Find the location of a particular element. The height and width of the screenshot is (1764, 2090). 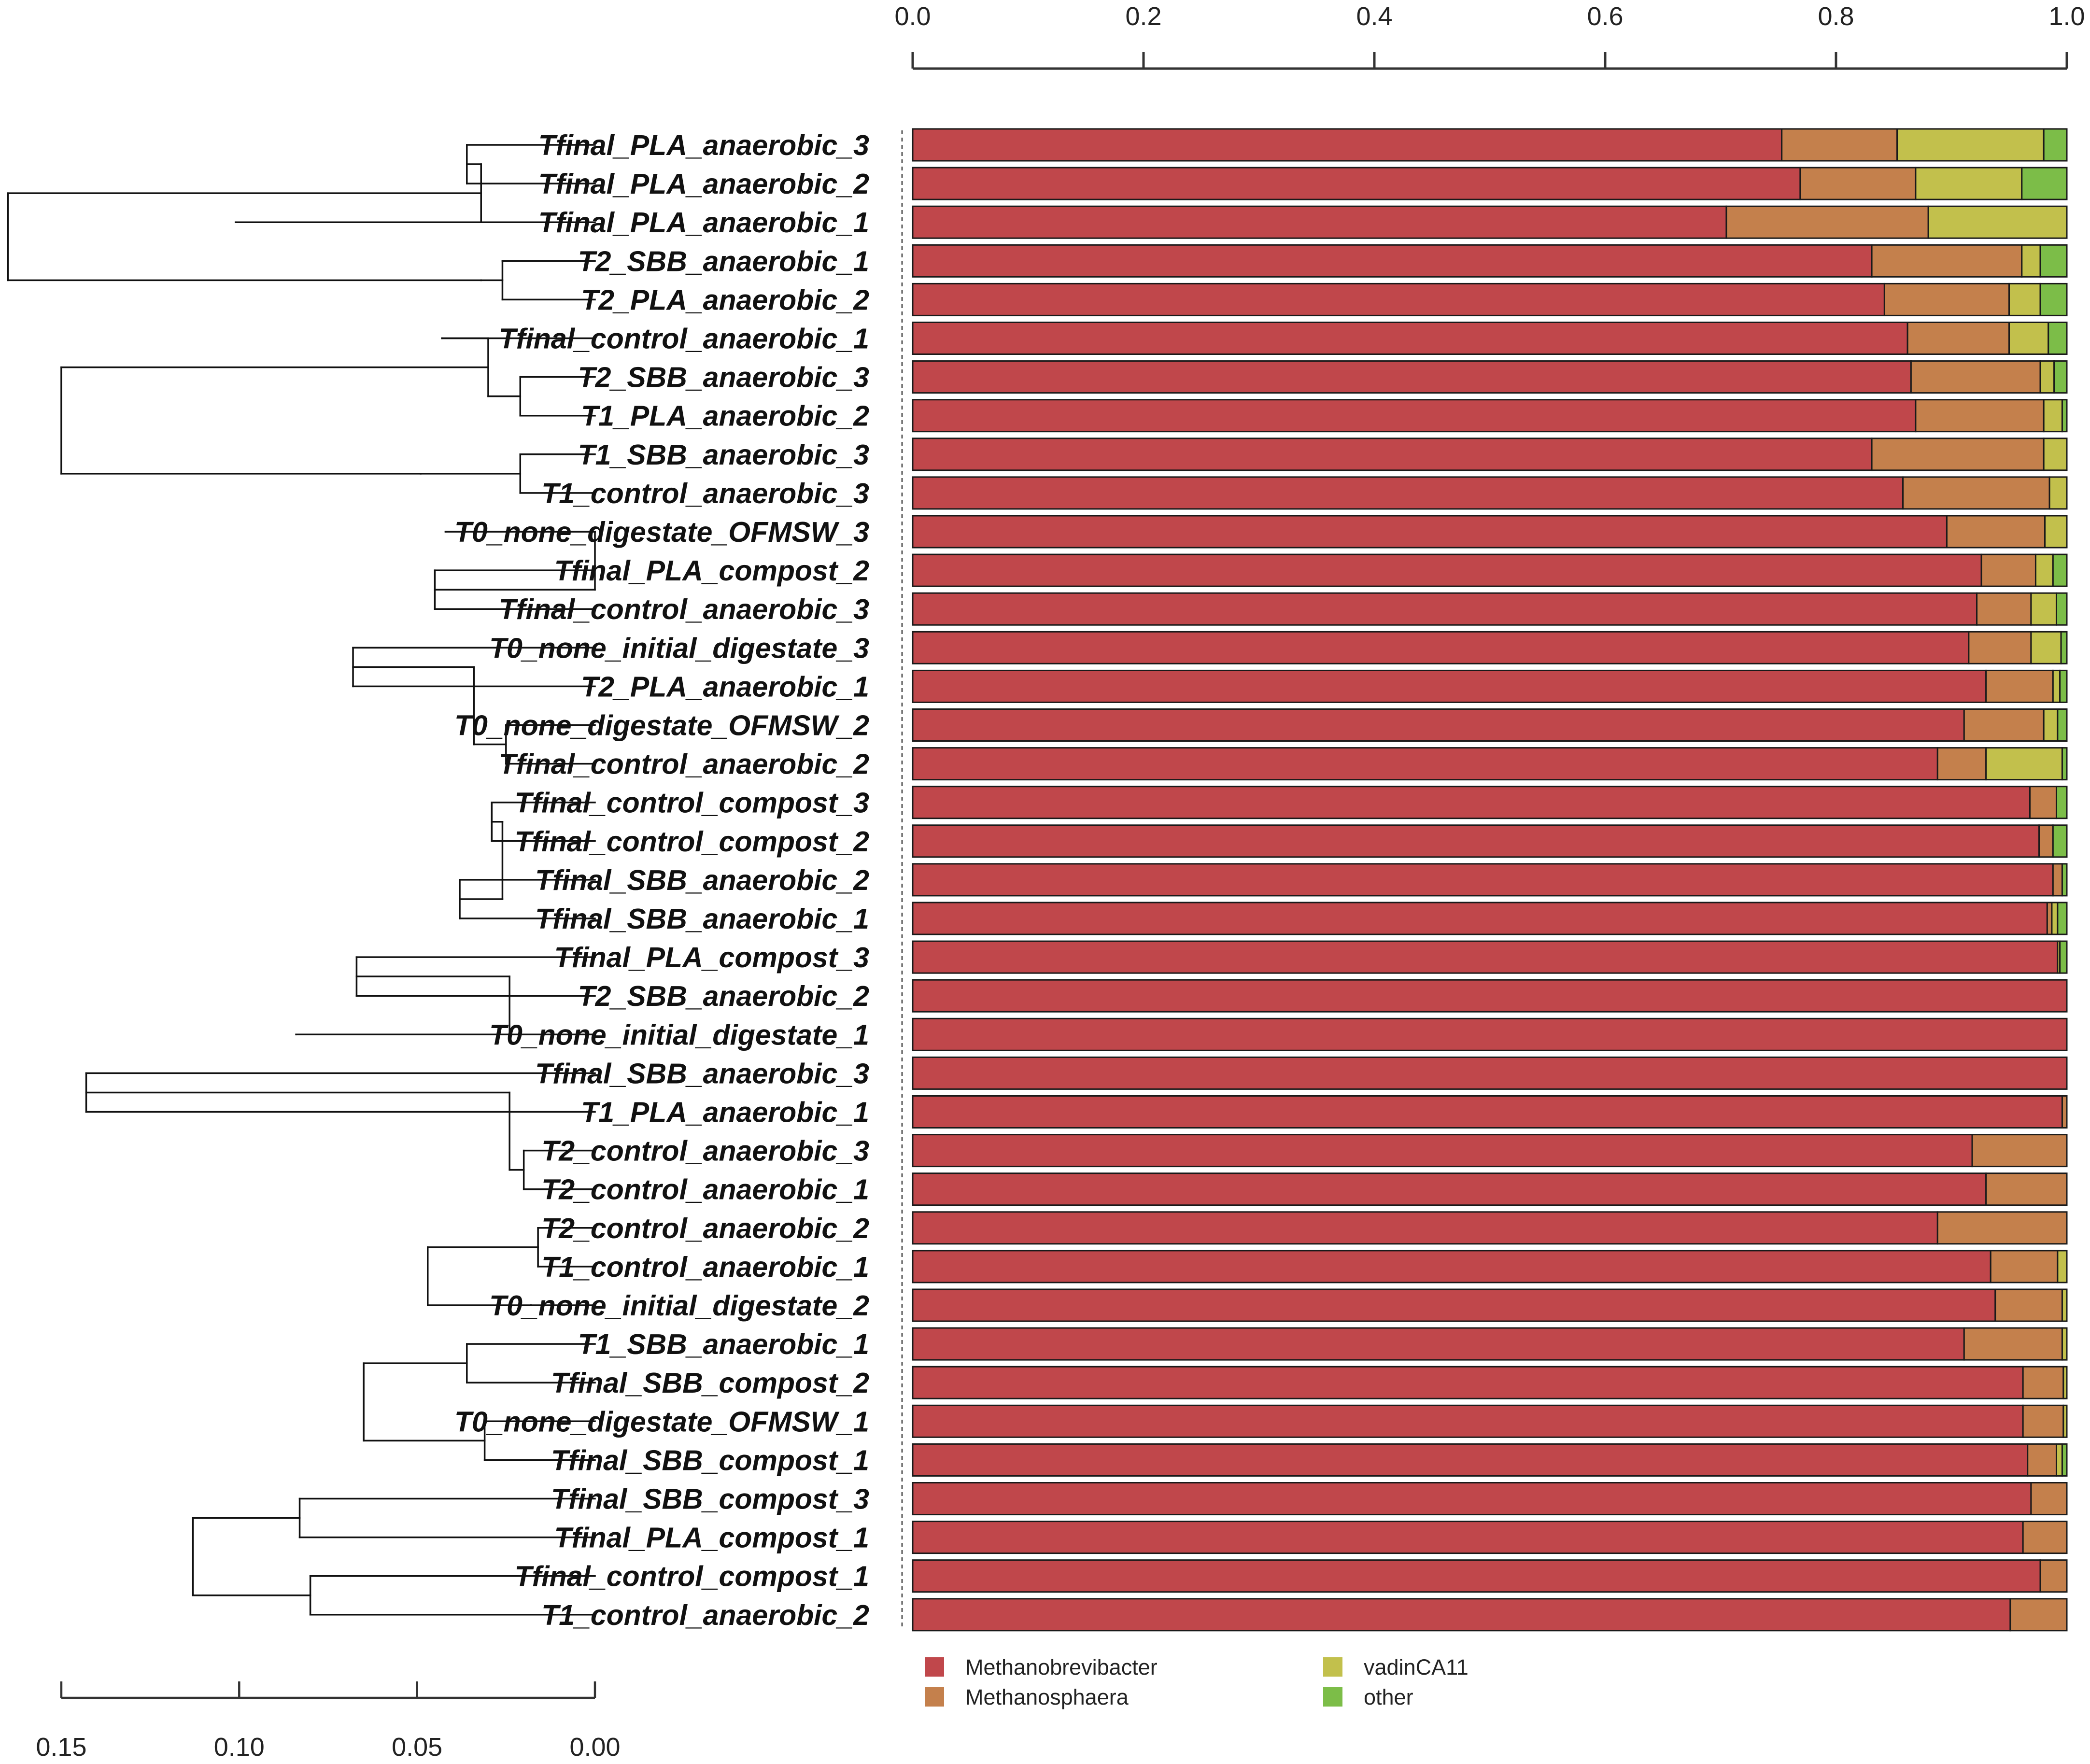

sample-label: Tfinal_control_anaerobic_1 is located at coordinates (684, 339).